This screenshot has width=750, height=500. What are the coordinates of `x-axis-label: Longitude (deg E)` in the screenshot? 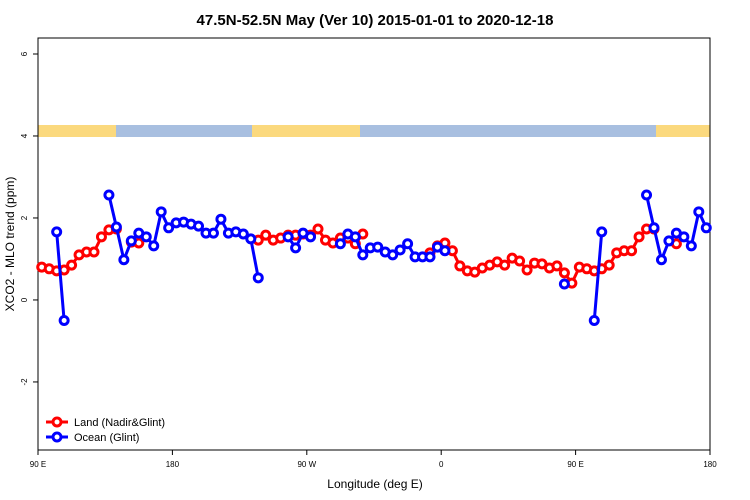 It's located at (374, 484).